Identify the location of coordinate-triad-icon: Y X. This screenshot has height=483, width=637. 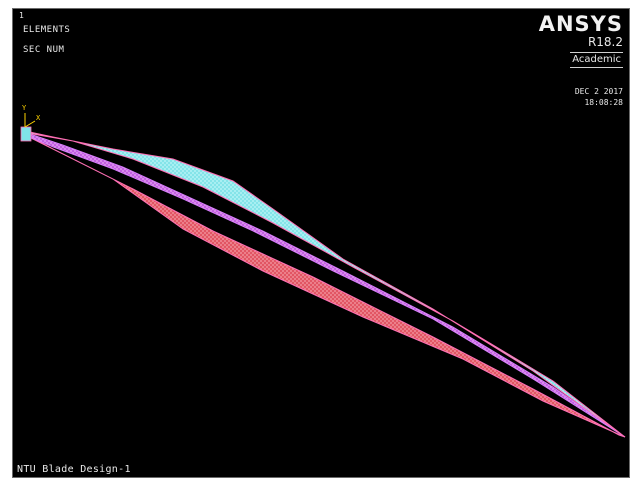
(31, 116).